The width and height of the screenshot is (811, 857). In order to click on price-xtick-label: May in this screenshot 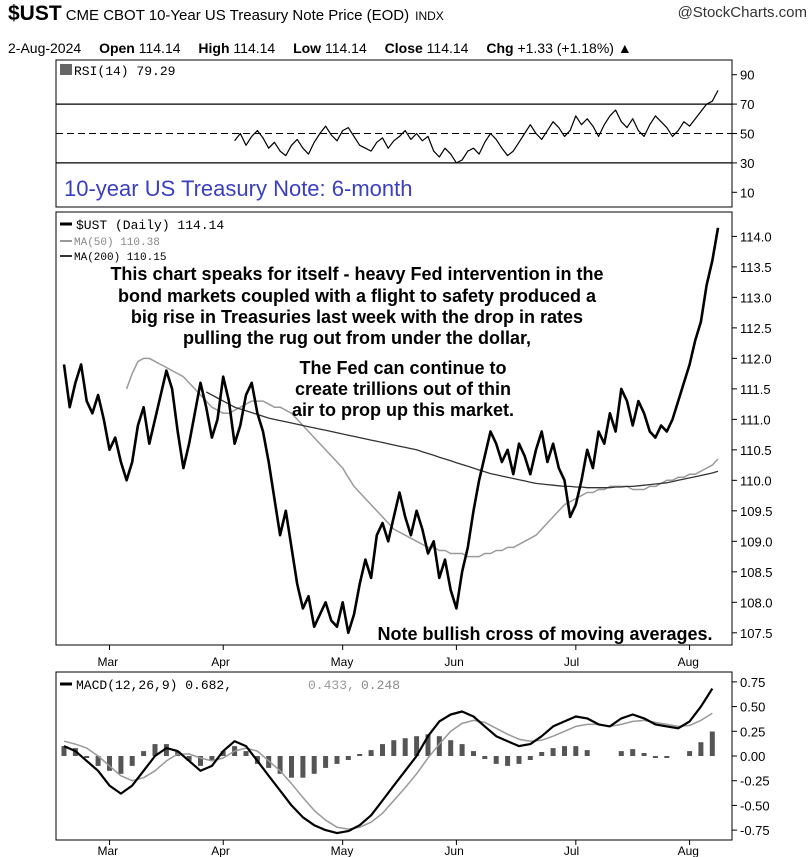, I will do `click(342, 662)`.